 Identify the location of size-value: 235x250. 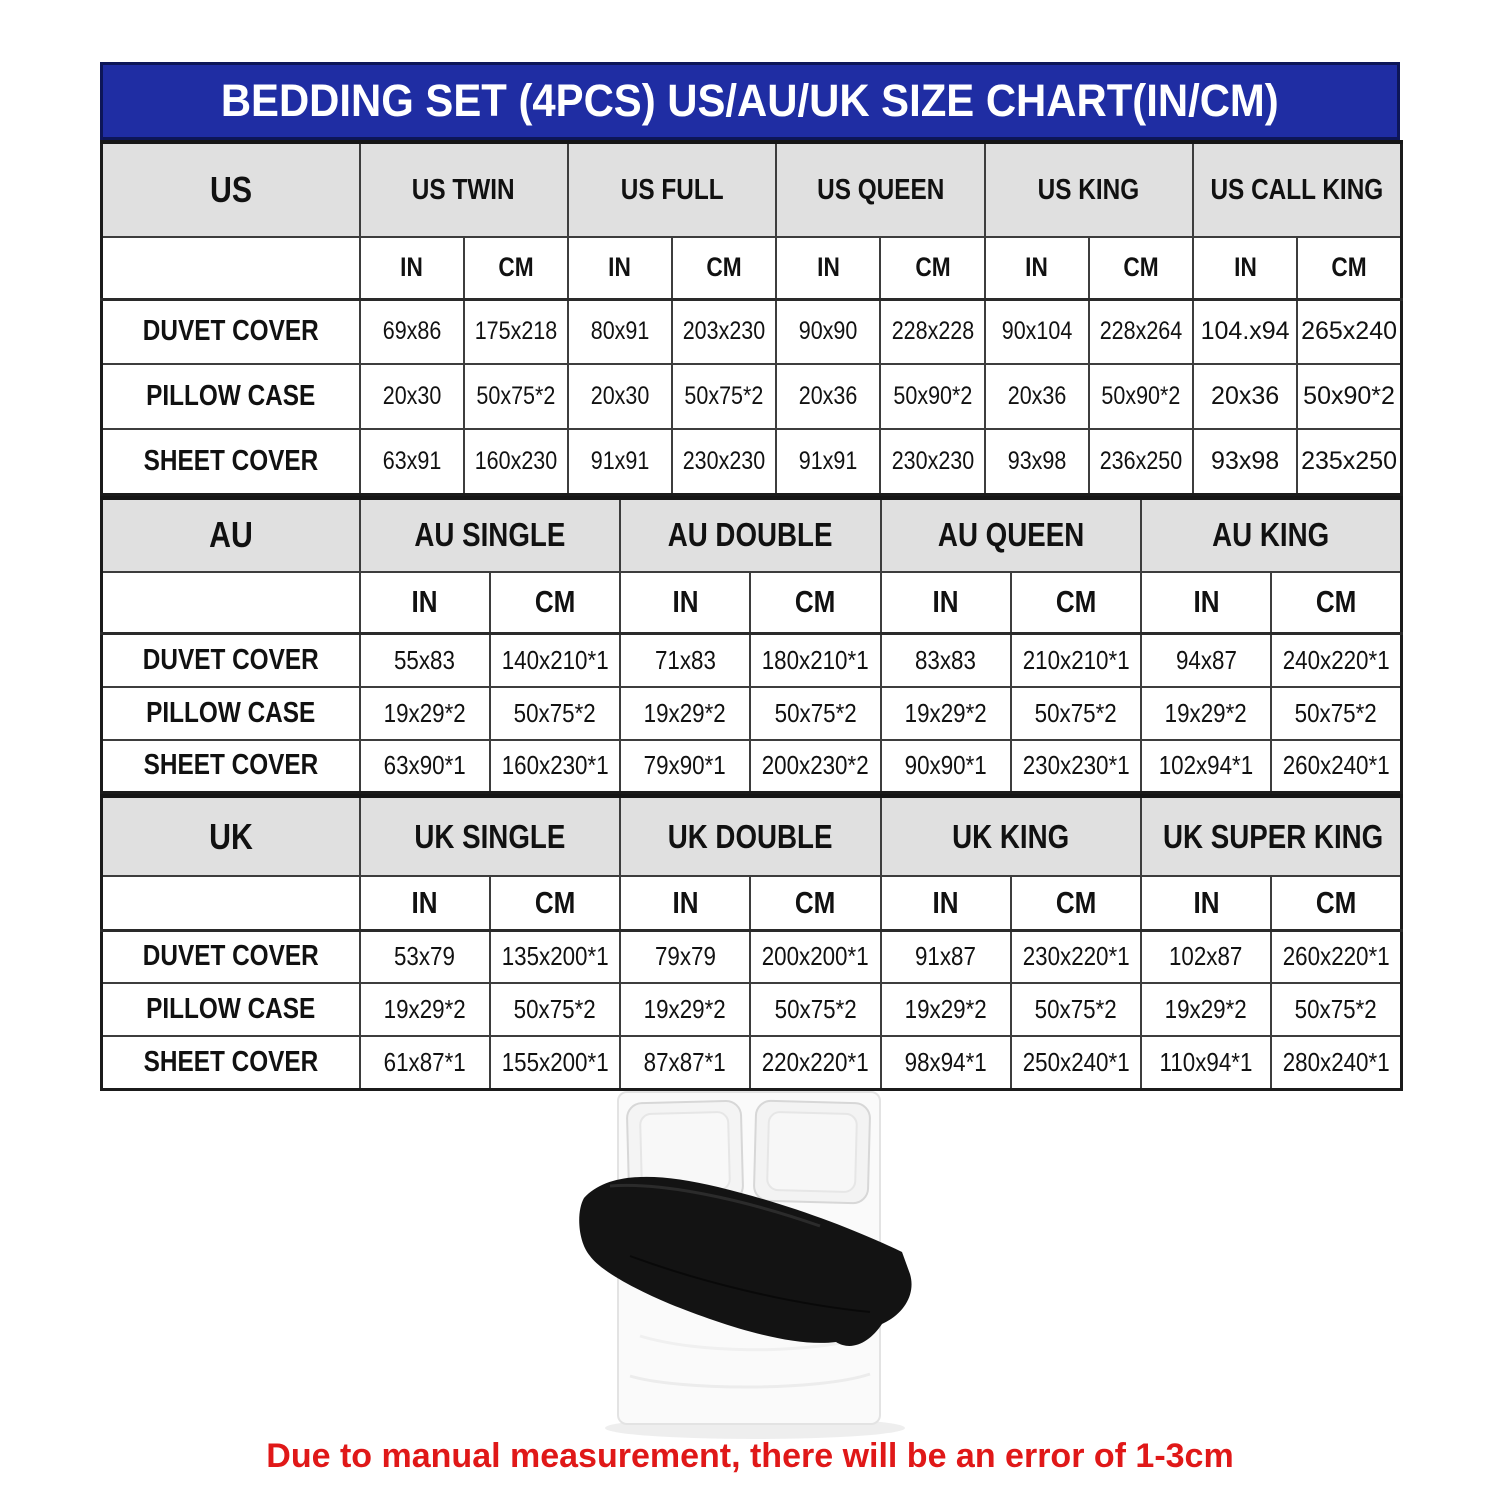
(1349, 461).